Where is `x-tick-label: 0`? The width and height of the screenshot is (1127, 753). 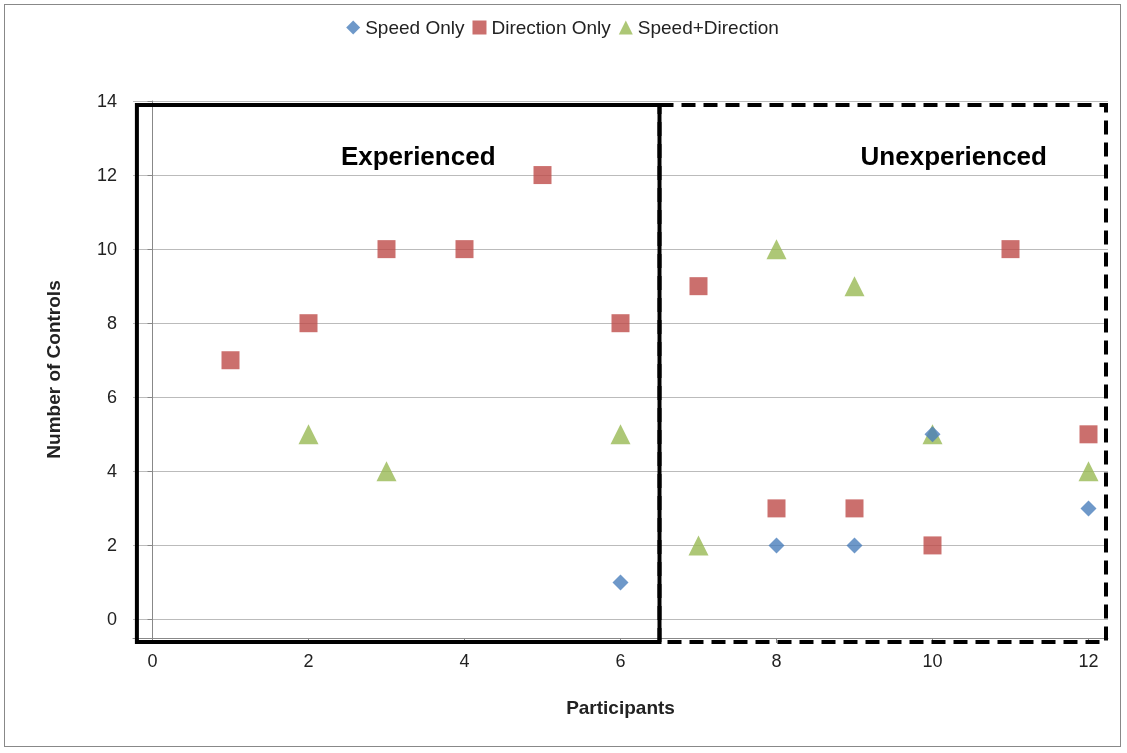
x-tick-label: 0 is located at coordinates (152, 661).